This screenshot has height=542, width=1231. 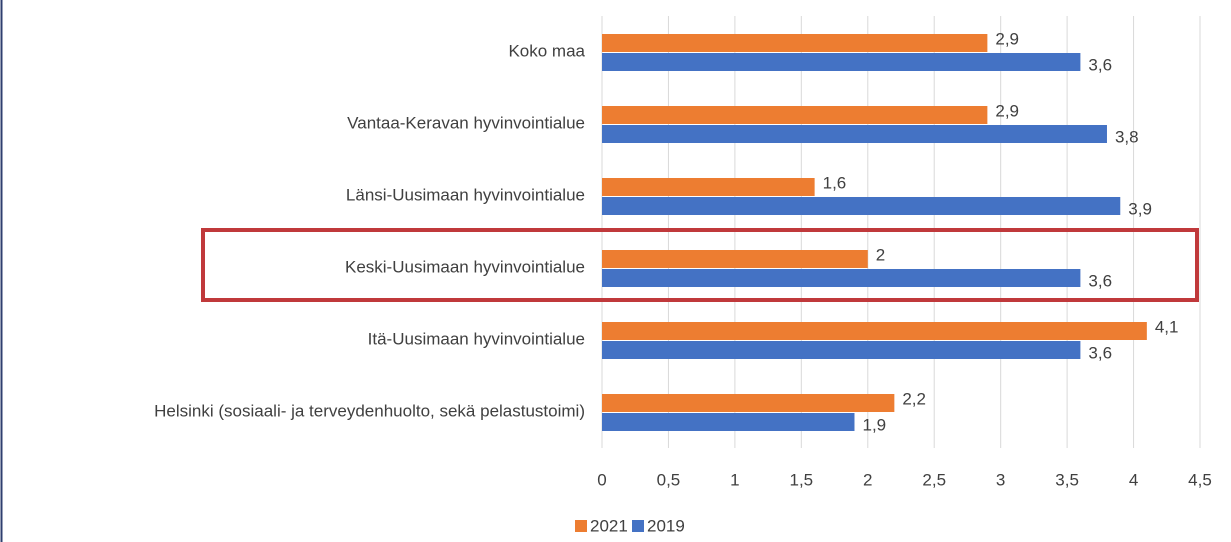 I want to click on value-label: 2,2, so click(x=914, y=398).